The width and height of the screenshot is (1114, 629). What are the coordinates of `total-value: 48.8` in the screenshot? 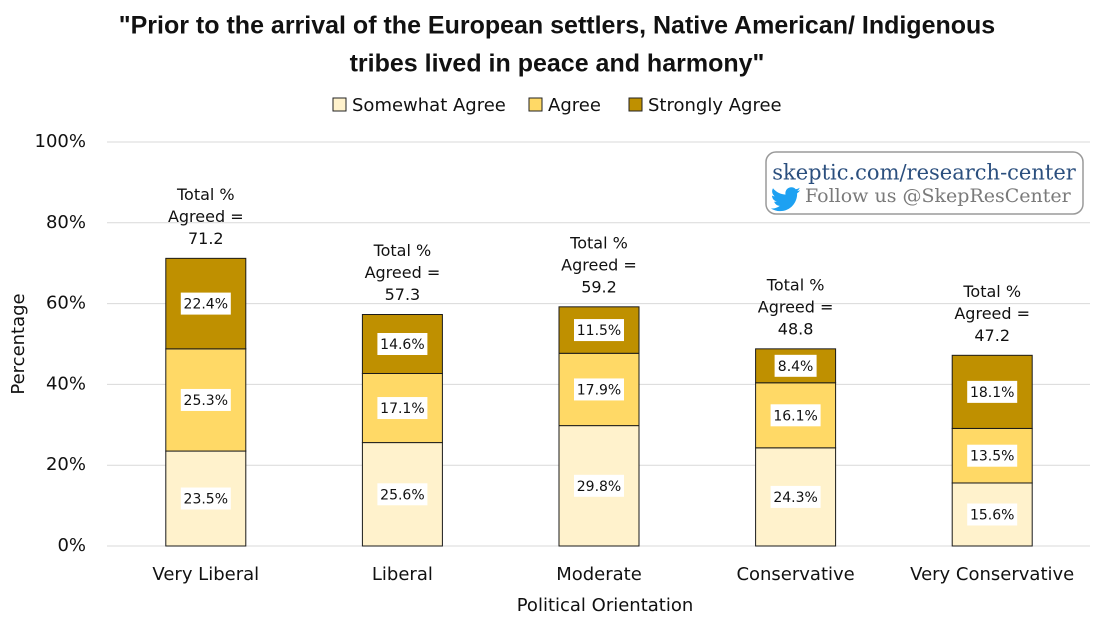 It's located at (796, 328).